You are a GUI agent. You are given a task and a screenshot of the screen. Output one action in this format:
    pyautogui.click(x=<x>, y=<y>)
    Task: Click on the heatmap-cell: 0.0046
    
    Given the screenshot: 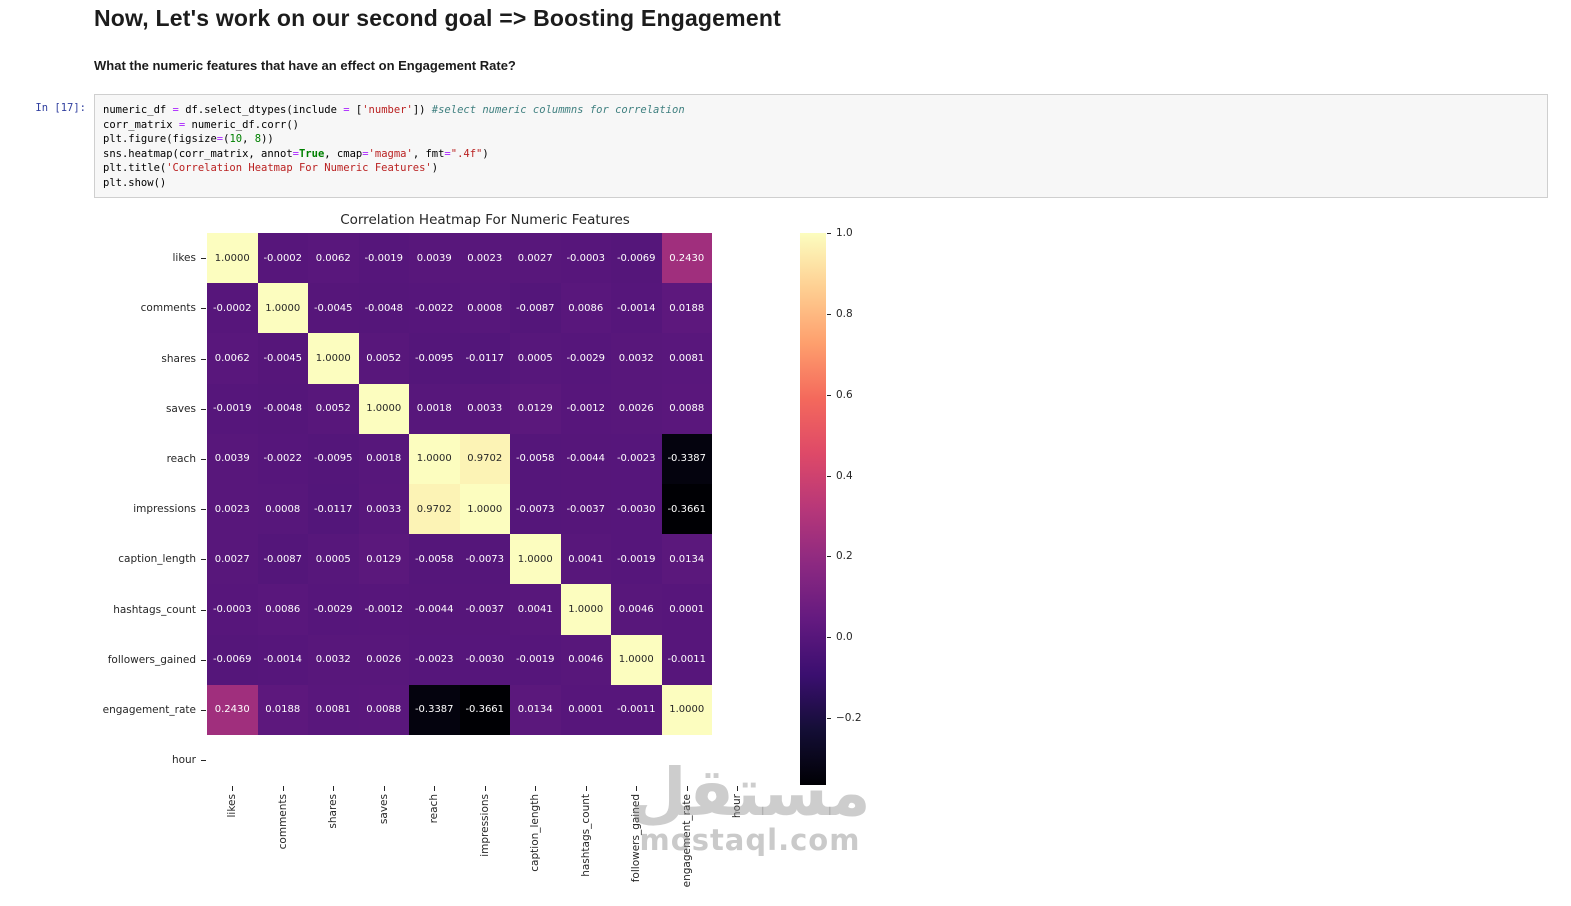 What is the action you would take?
    pyautogui.click(x=636, y=609)
    